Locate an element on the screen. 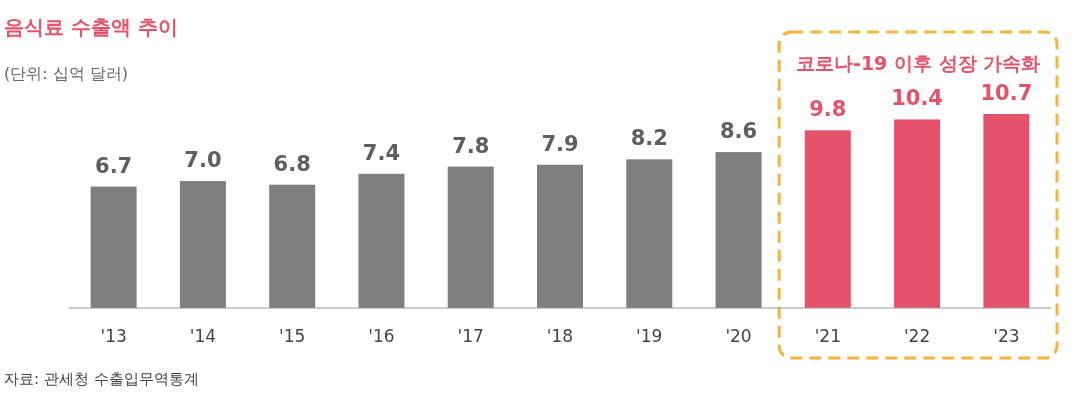 This screenshot has width=1082, height=395. chart-title: 음식료 수출액 추이 is located at coordinates (91, 27).